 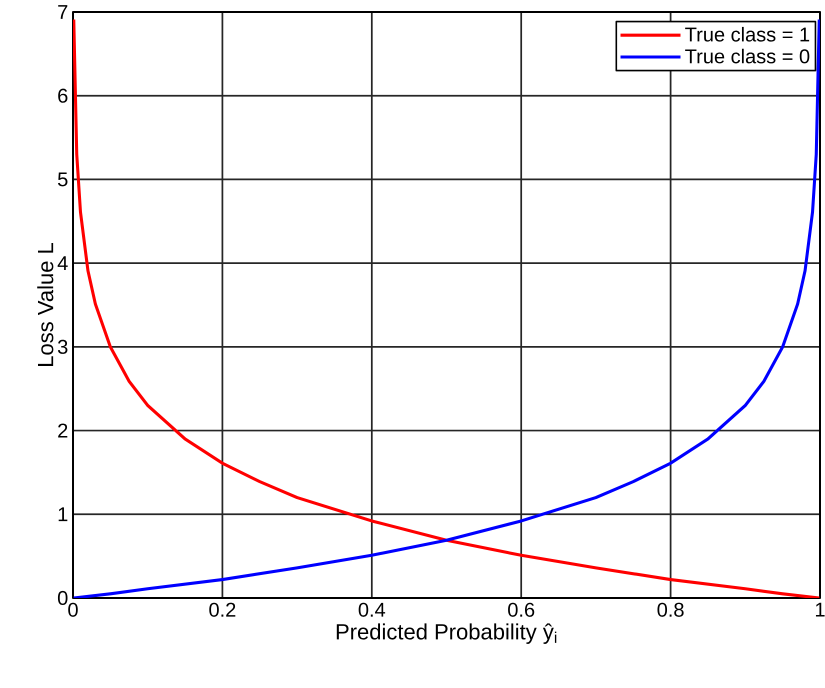 I want to click on y-tick-label: 2, so click(x=63, y=431).